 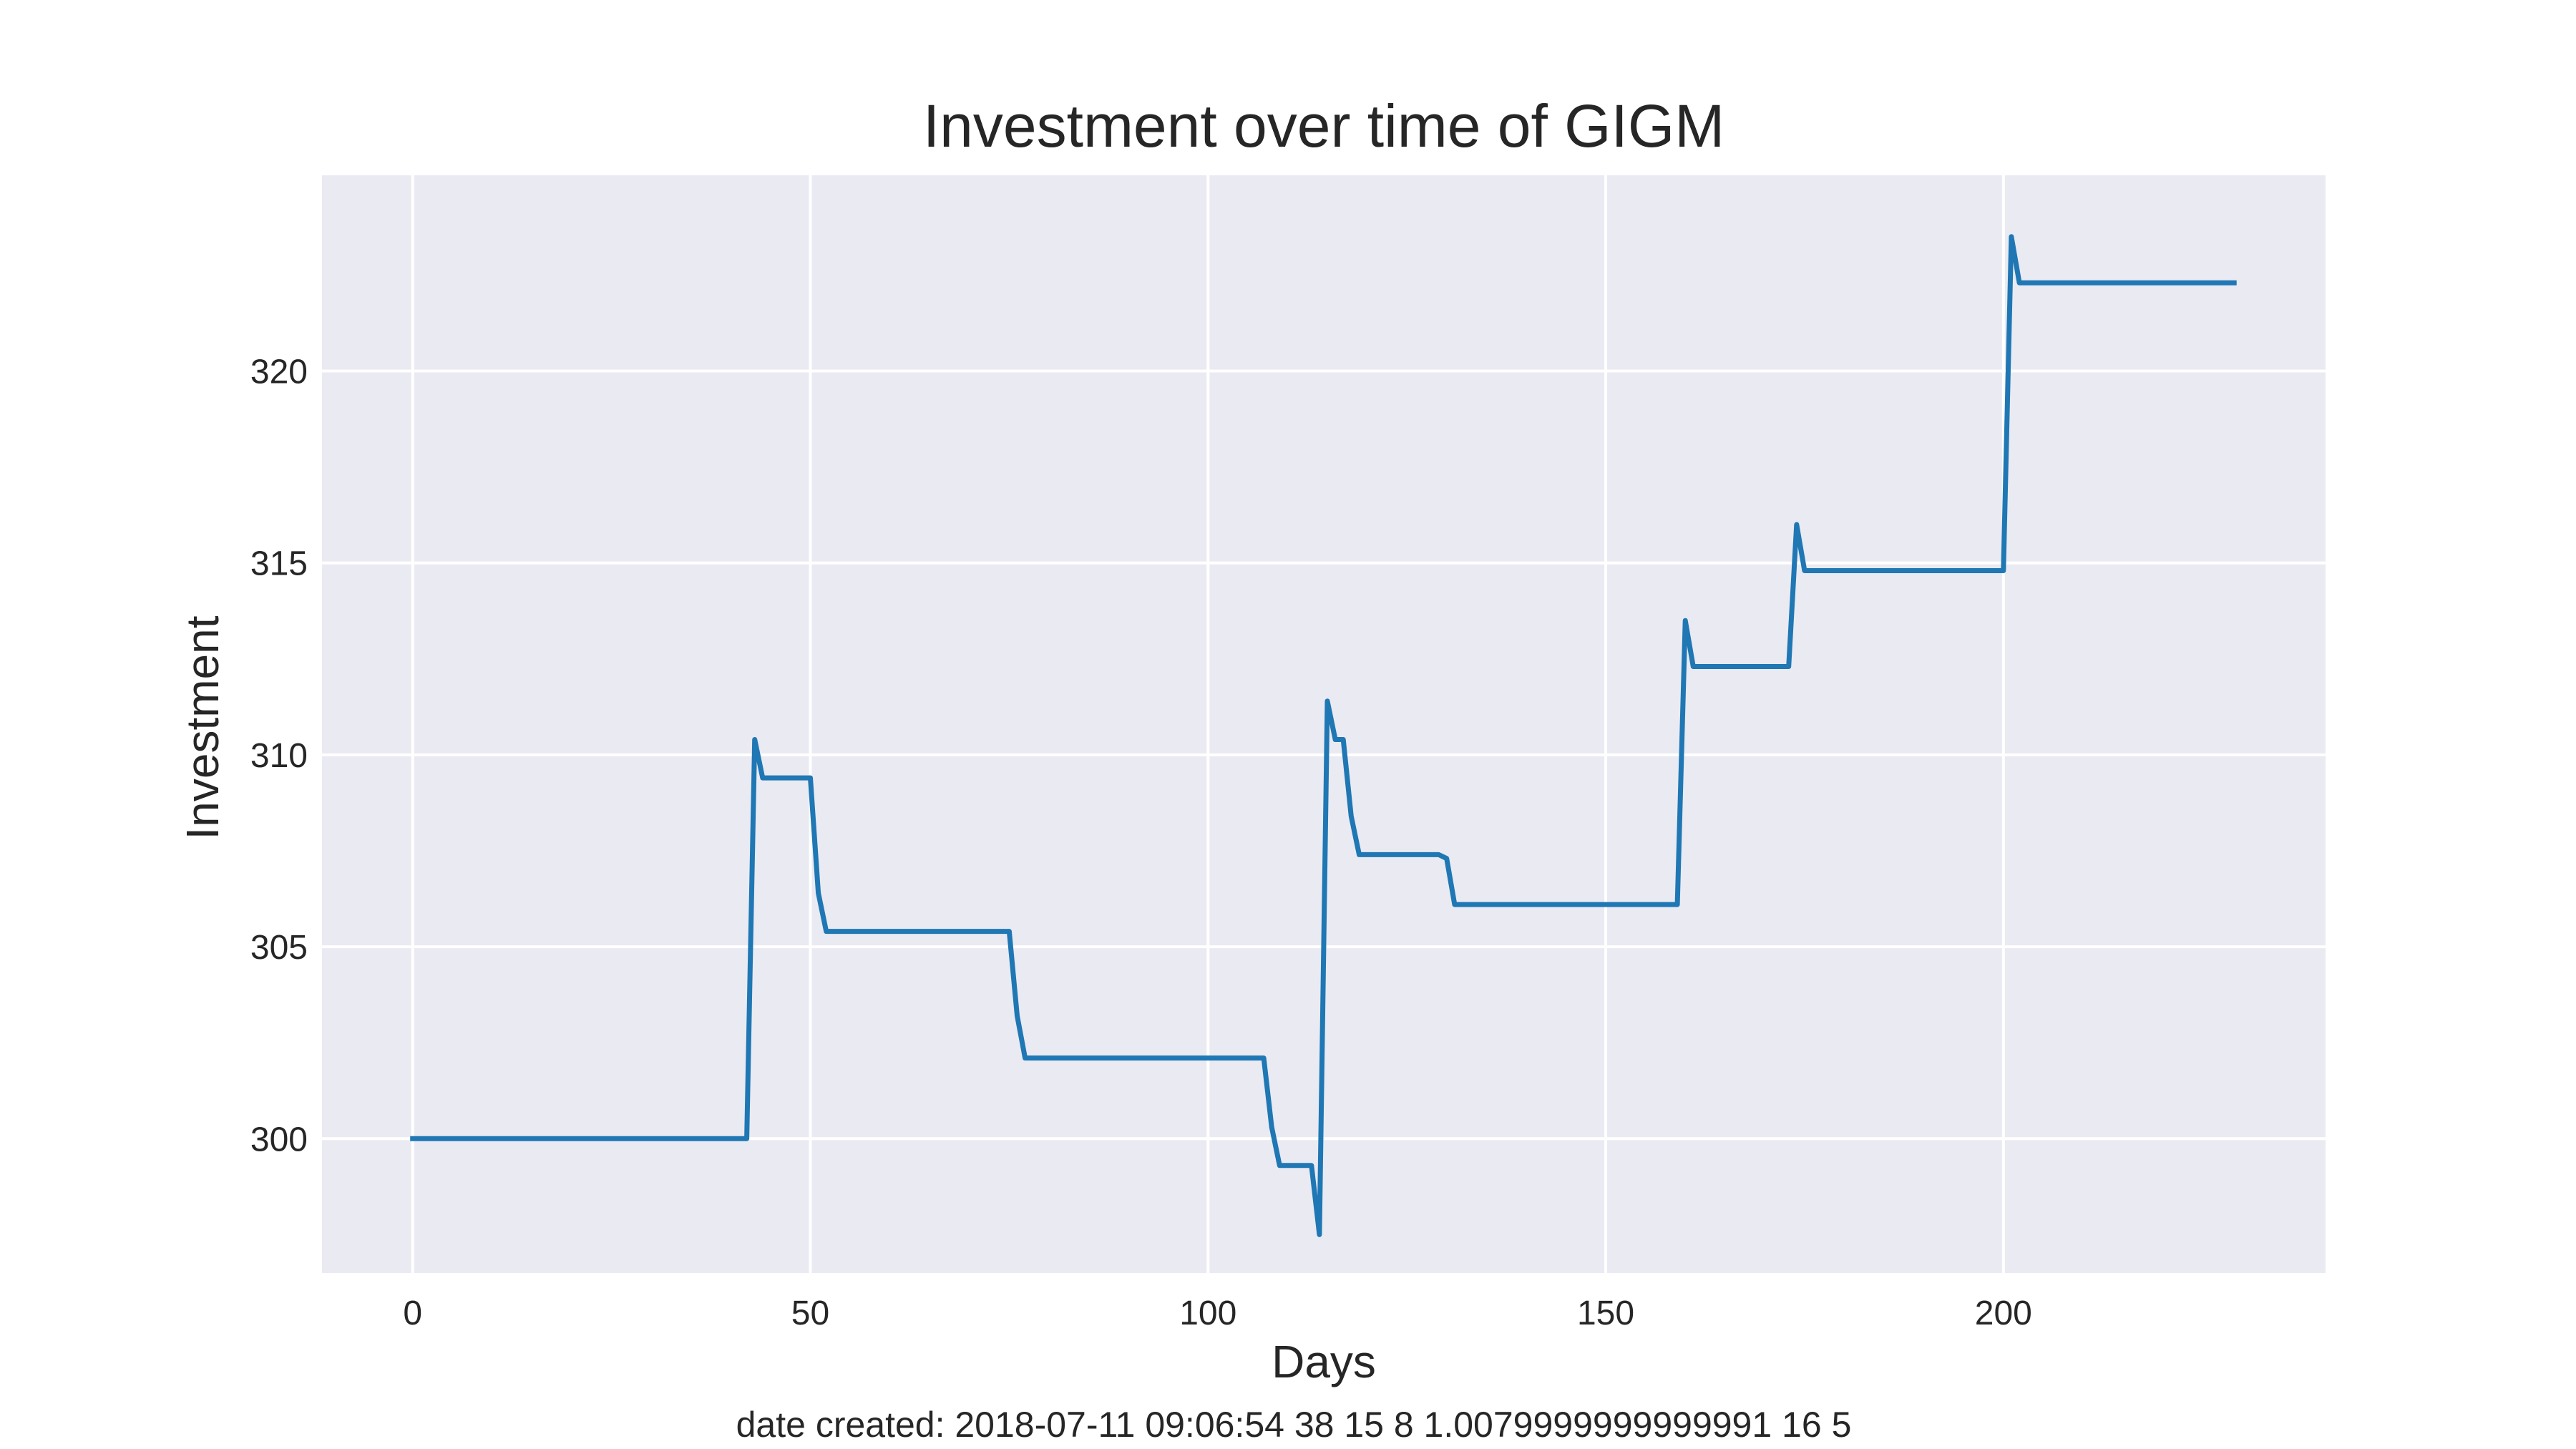 What do you see at coordinates (1207, 1313) in the screenshot?
I see `x-tick-label: 100` at bounding box center [1207, 1313].